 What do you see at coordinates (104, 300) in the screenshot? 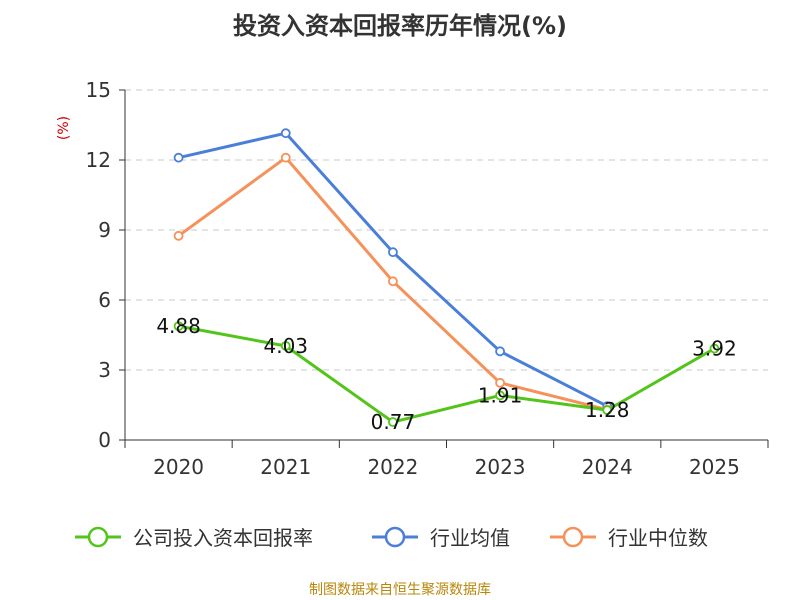
I see `y-tick-label: 6` at bounding box center [104, 300].